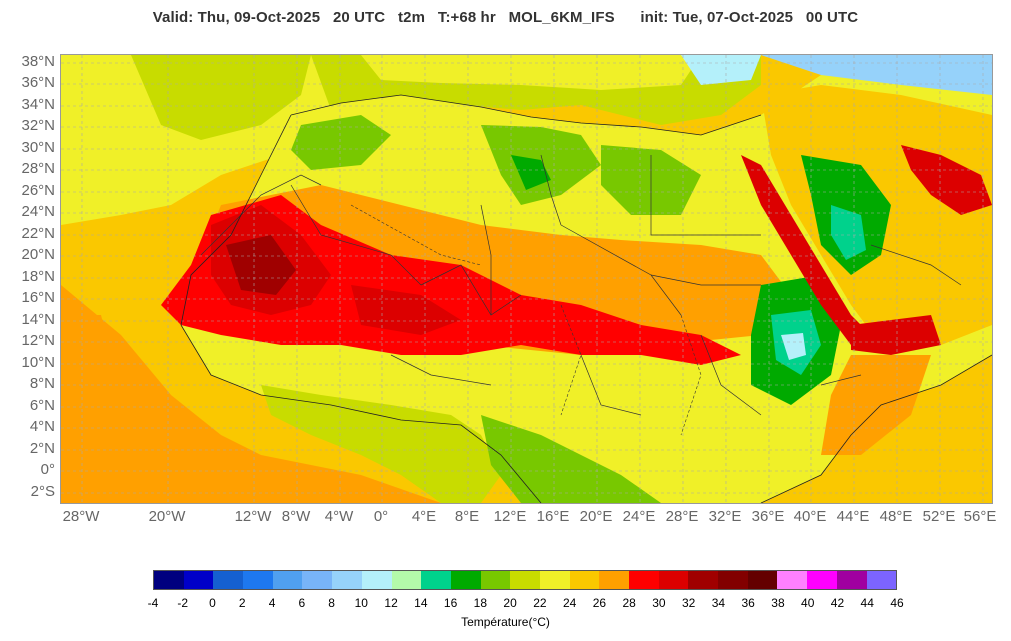  I want to click on lon-label: 16°E, so click(553, 516).